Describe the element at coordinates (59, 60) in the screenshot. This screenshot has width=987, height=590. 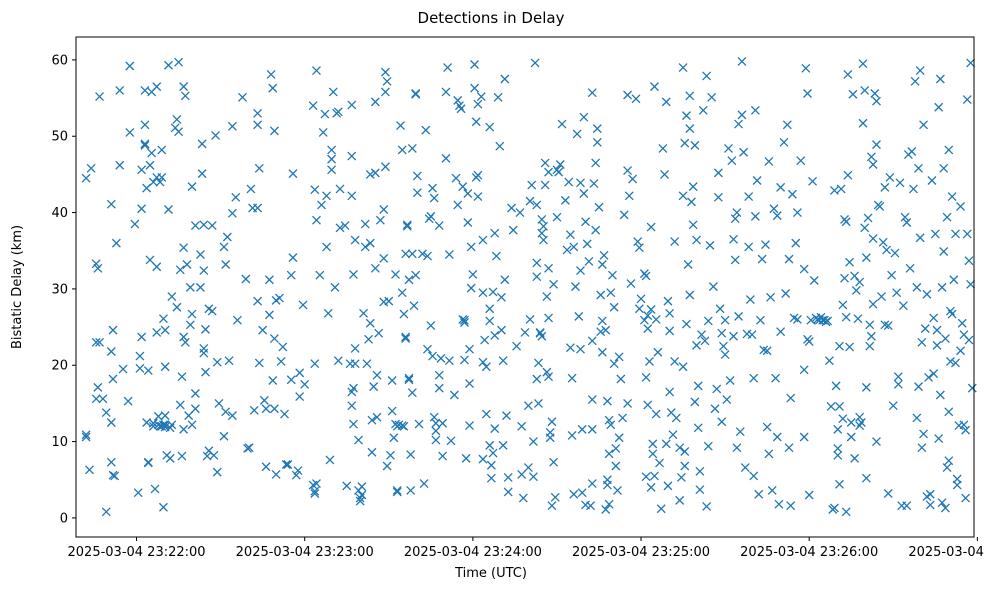
I see `y-tick-label: 60` at that location.